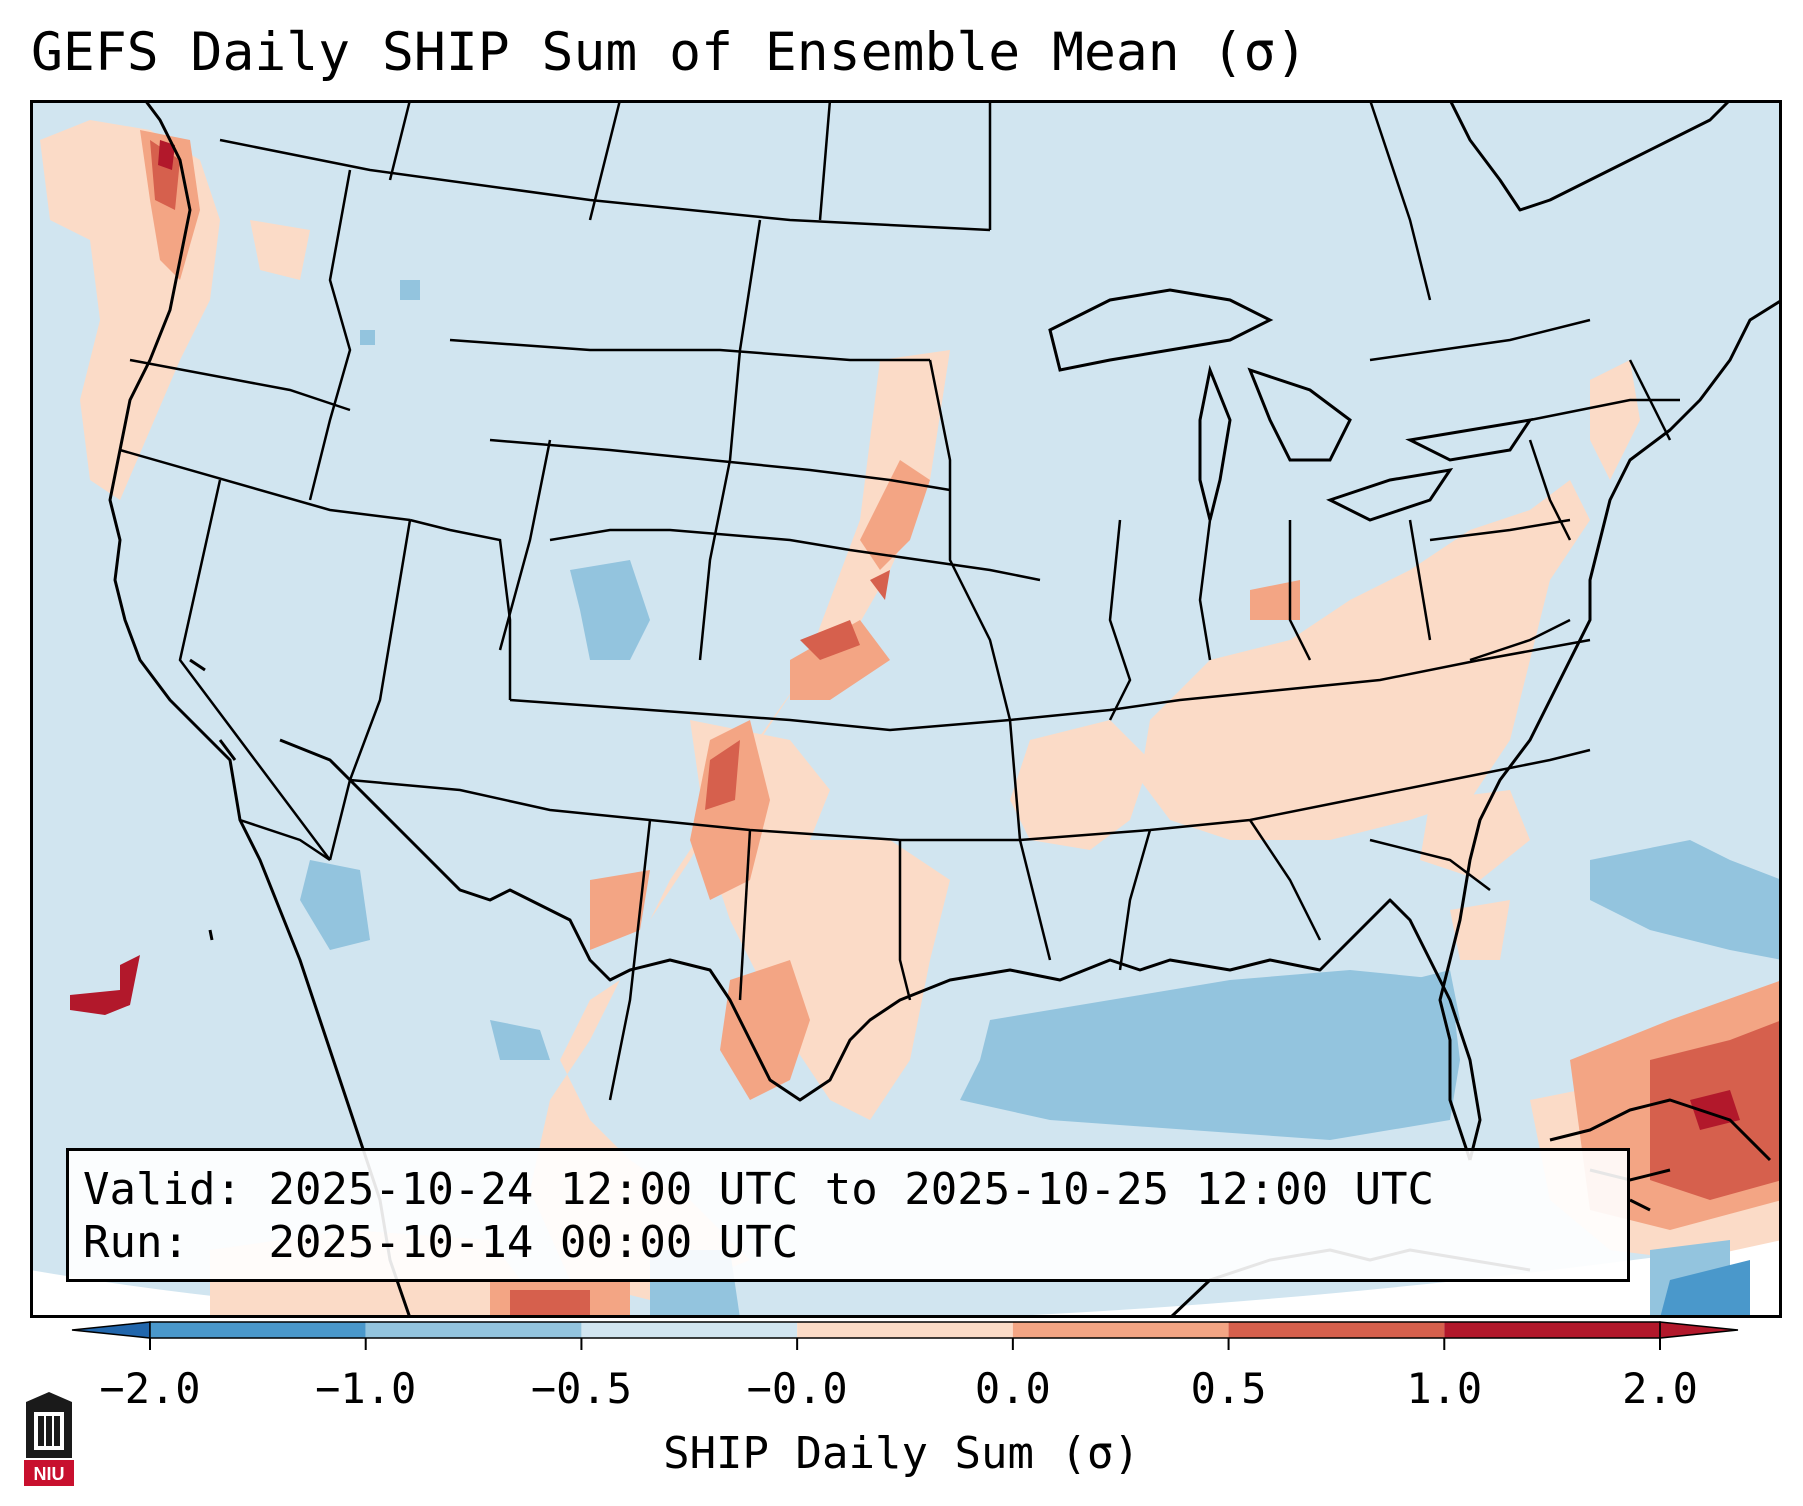 This screenshot has height=1506, width=1803. I want to click on run-label: Run:, so click(136, 1242).